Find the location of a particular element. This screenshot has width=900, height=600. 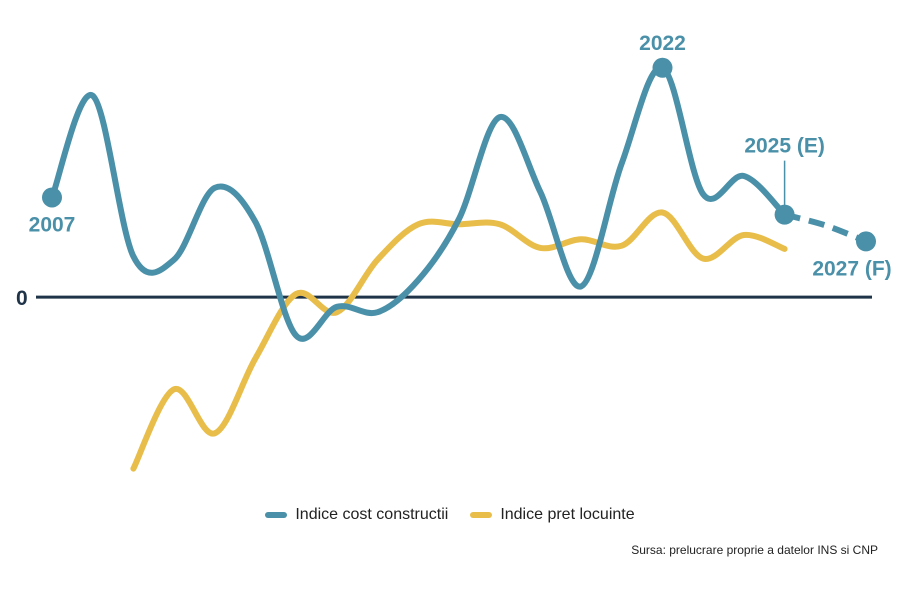

legend-item-cost: Indice cost constructii is located at coordinates (356, 515).